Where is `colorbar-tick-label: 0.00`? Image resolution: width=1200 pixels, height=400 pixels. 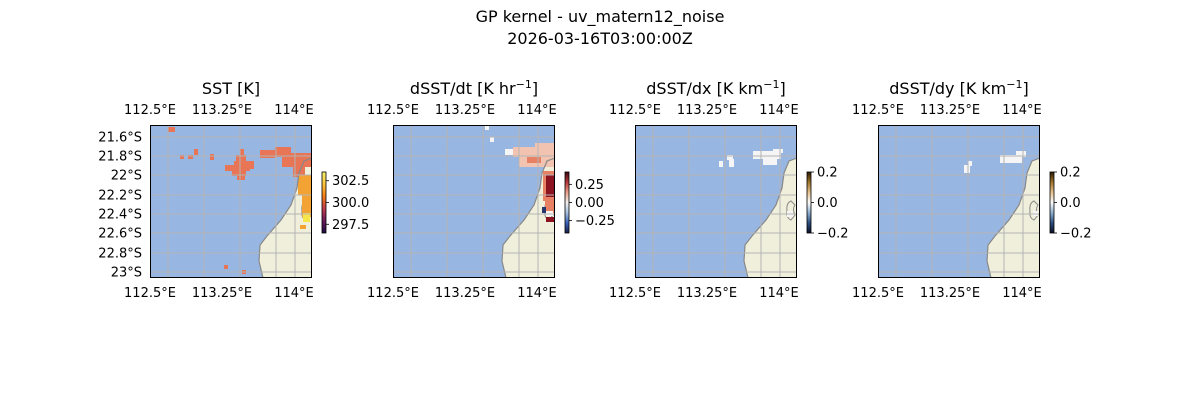
colorbar-tick-label: 0.00 is located at coordinates (589, 203).